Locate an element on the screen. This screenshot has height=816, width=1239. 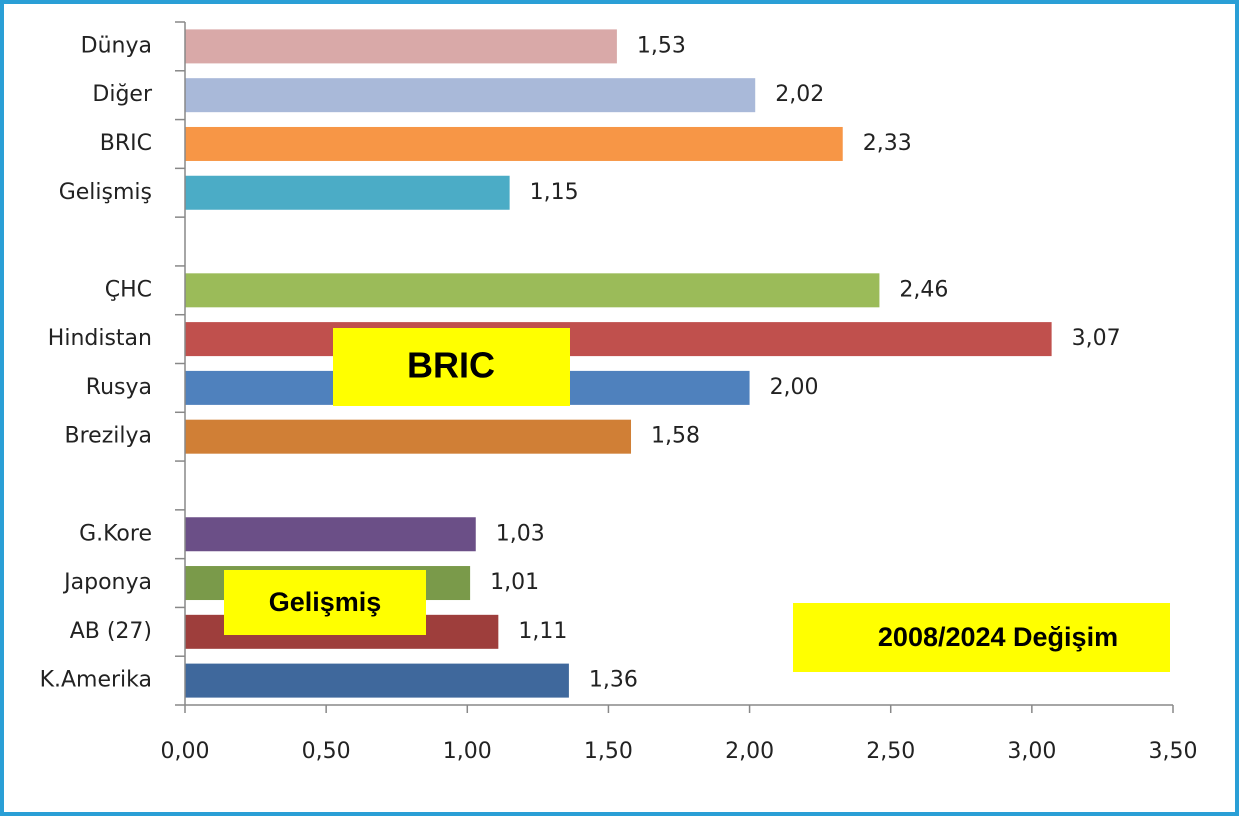
x-tick-label: 3,00 is located at coordinates (1031, 751).